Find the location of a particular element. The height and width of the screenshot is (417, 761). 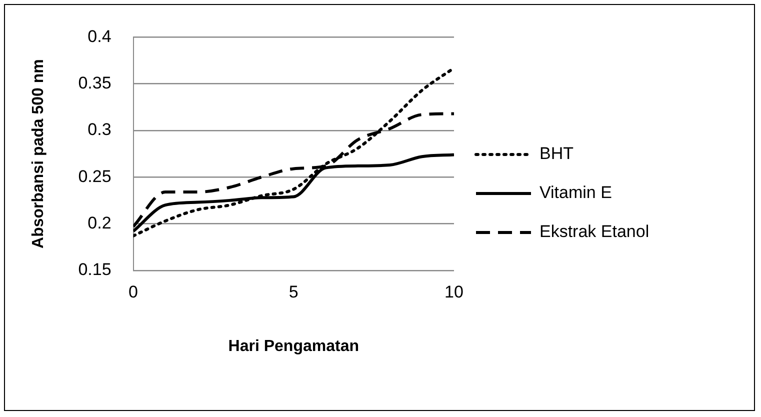

x-axis-title: Hari Pengamatan is located at coordinates (294, 346).